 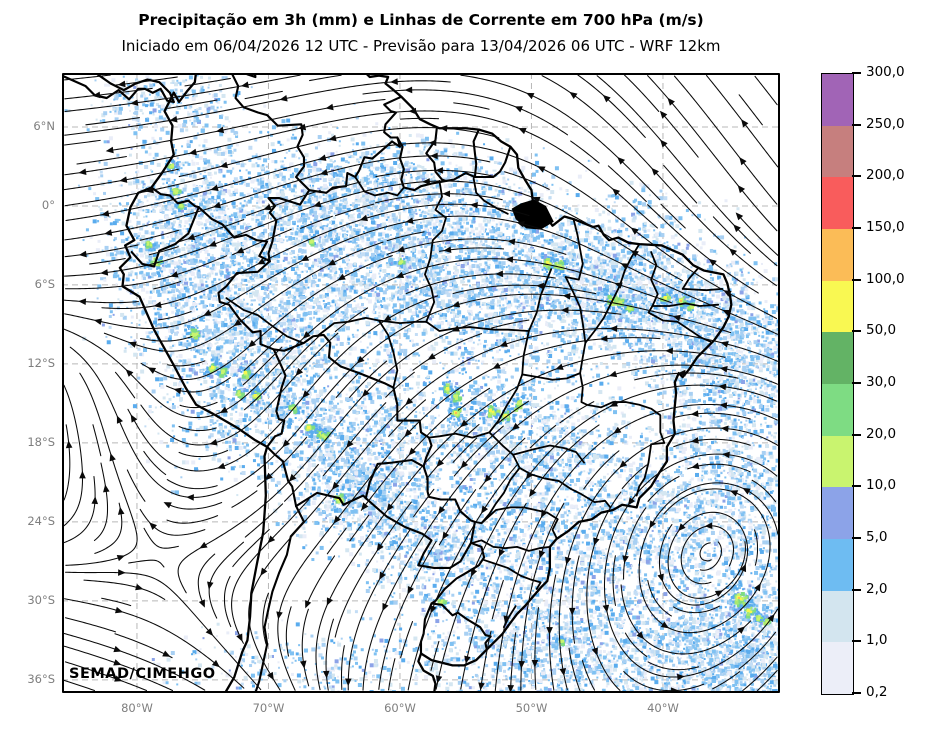 What do you see at coordinates (885, 72) in the screenshot?
I see `colorbar-tick-label: 300,0` at bounding box center [885, 72].